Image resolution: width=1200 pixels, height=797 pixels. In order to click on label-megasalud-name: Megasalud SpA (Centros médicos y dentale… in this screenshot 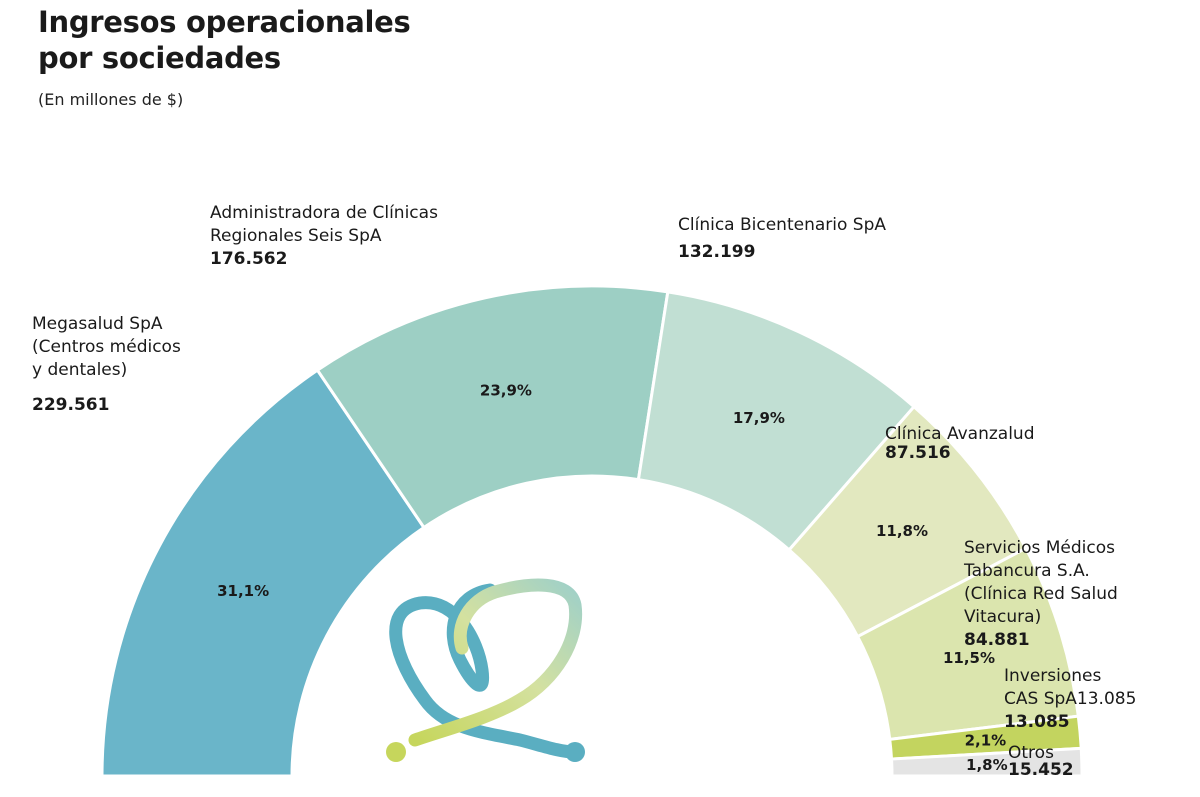, I will do `click(106, 347)`.